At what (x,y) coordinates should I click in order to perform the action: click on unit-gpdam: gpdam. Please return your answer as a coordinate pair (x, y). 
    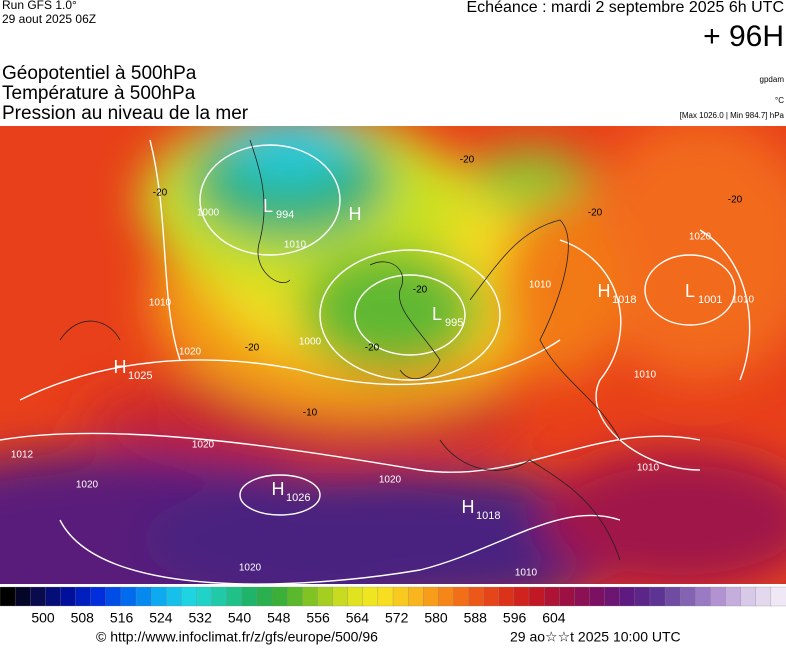
    Looking at the image, I should click on (772, 79).